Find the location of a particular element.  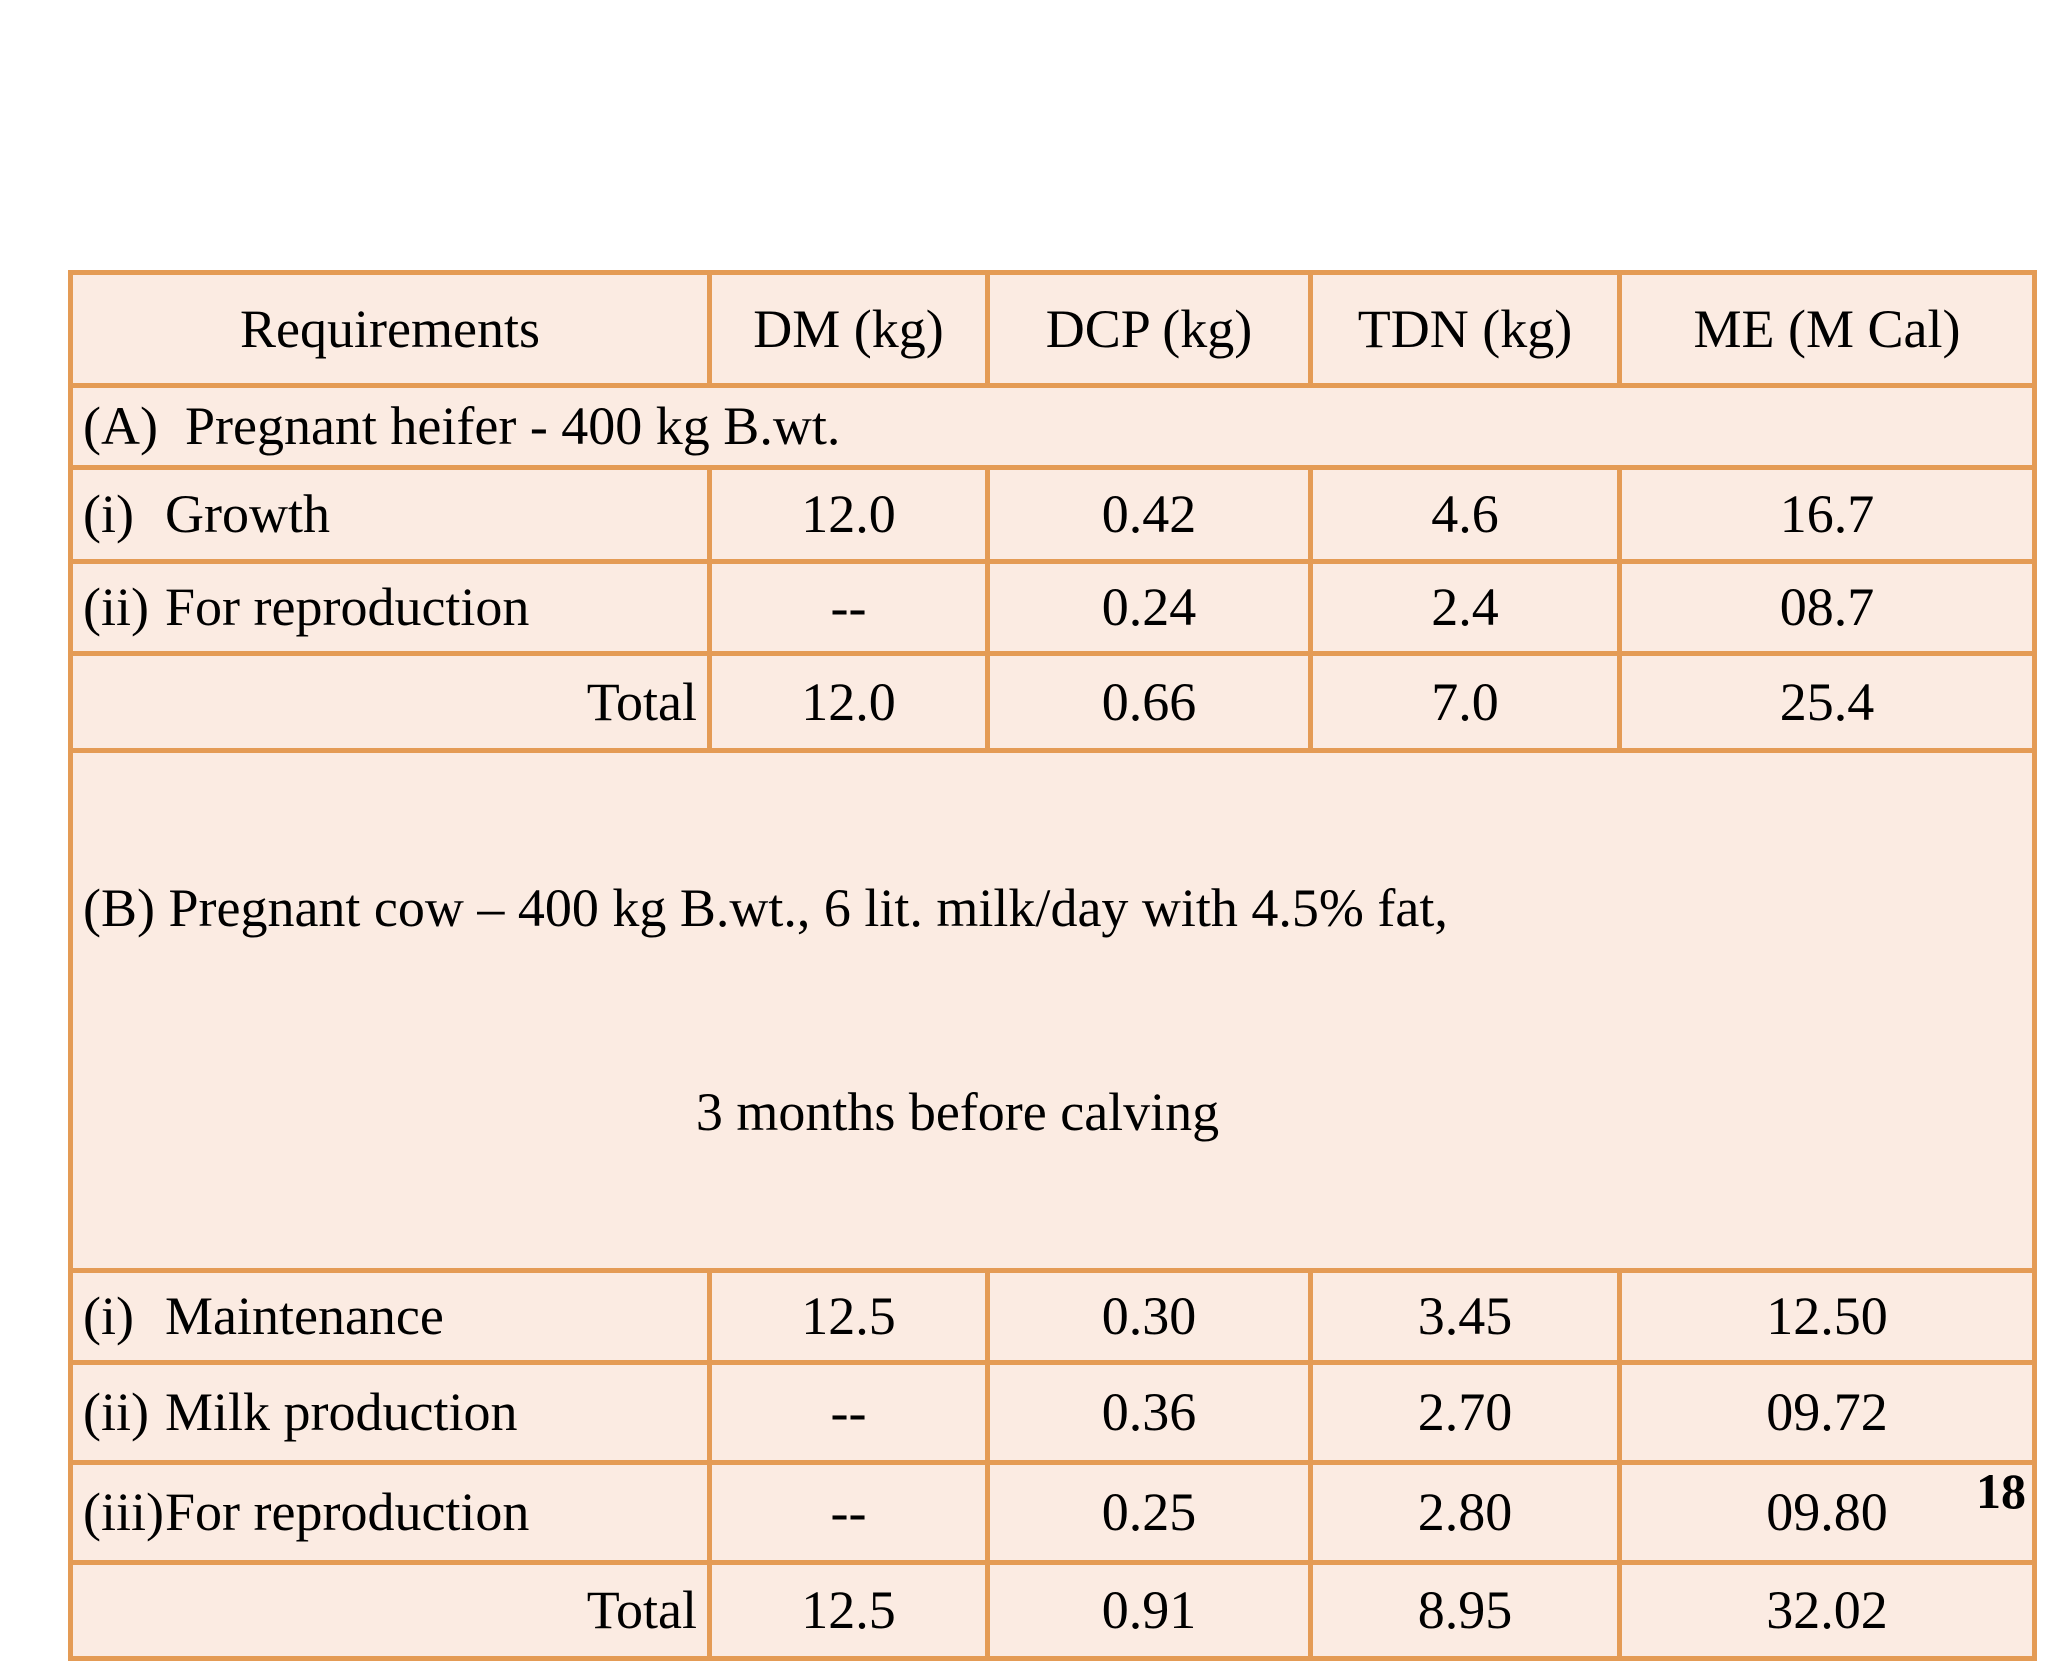

row-label-text: Maintenance is located at coordinates (304, 1316).